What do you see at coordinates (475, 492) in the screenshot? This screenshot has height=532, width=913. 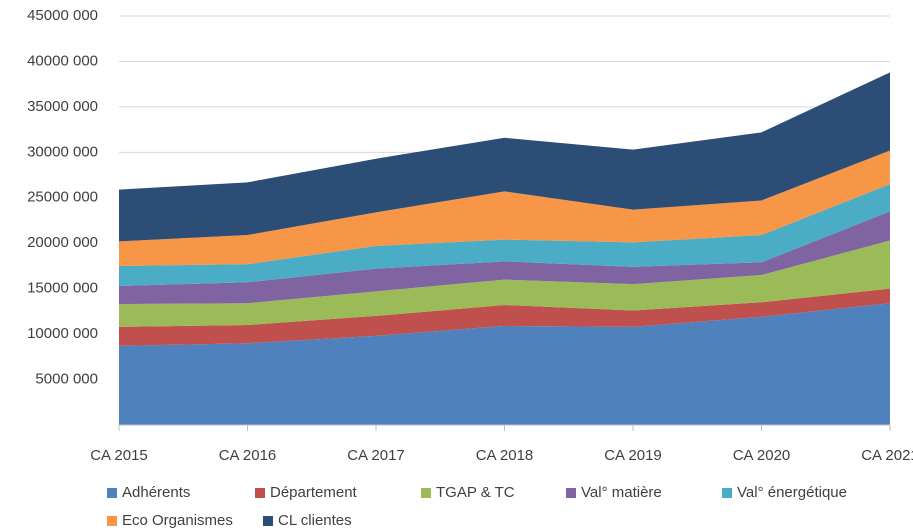 I see `legend-label: TGAP & TC` at bounding box center [475, 492].